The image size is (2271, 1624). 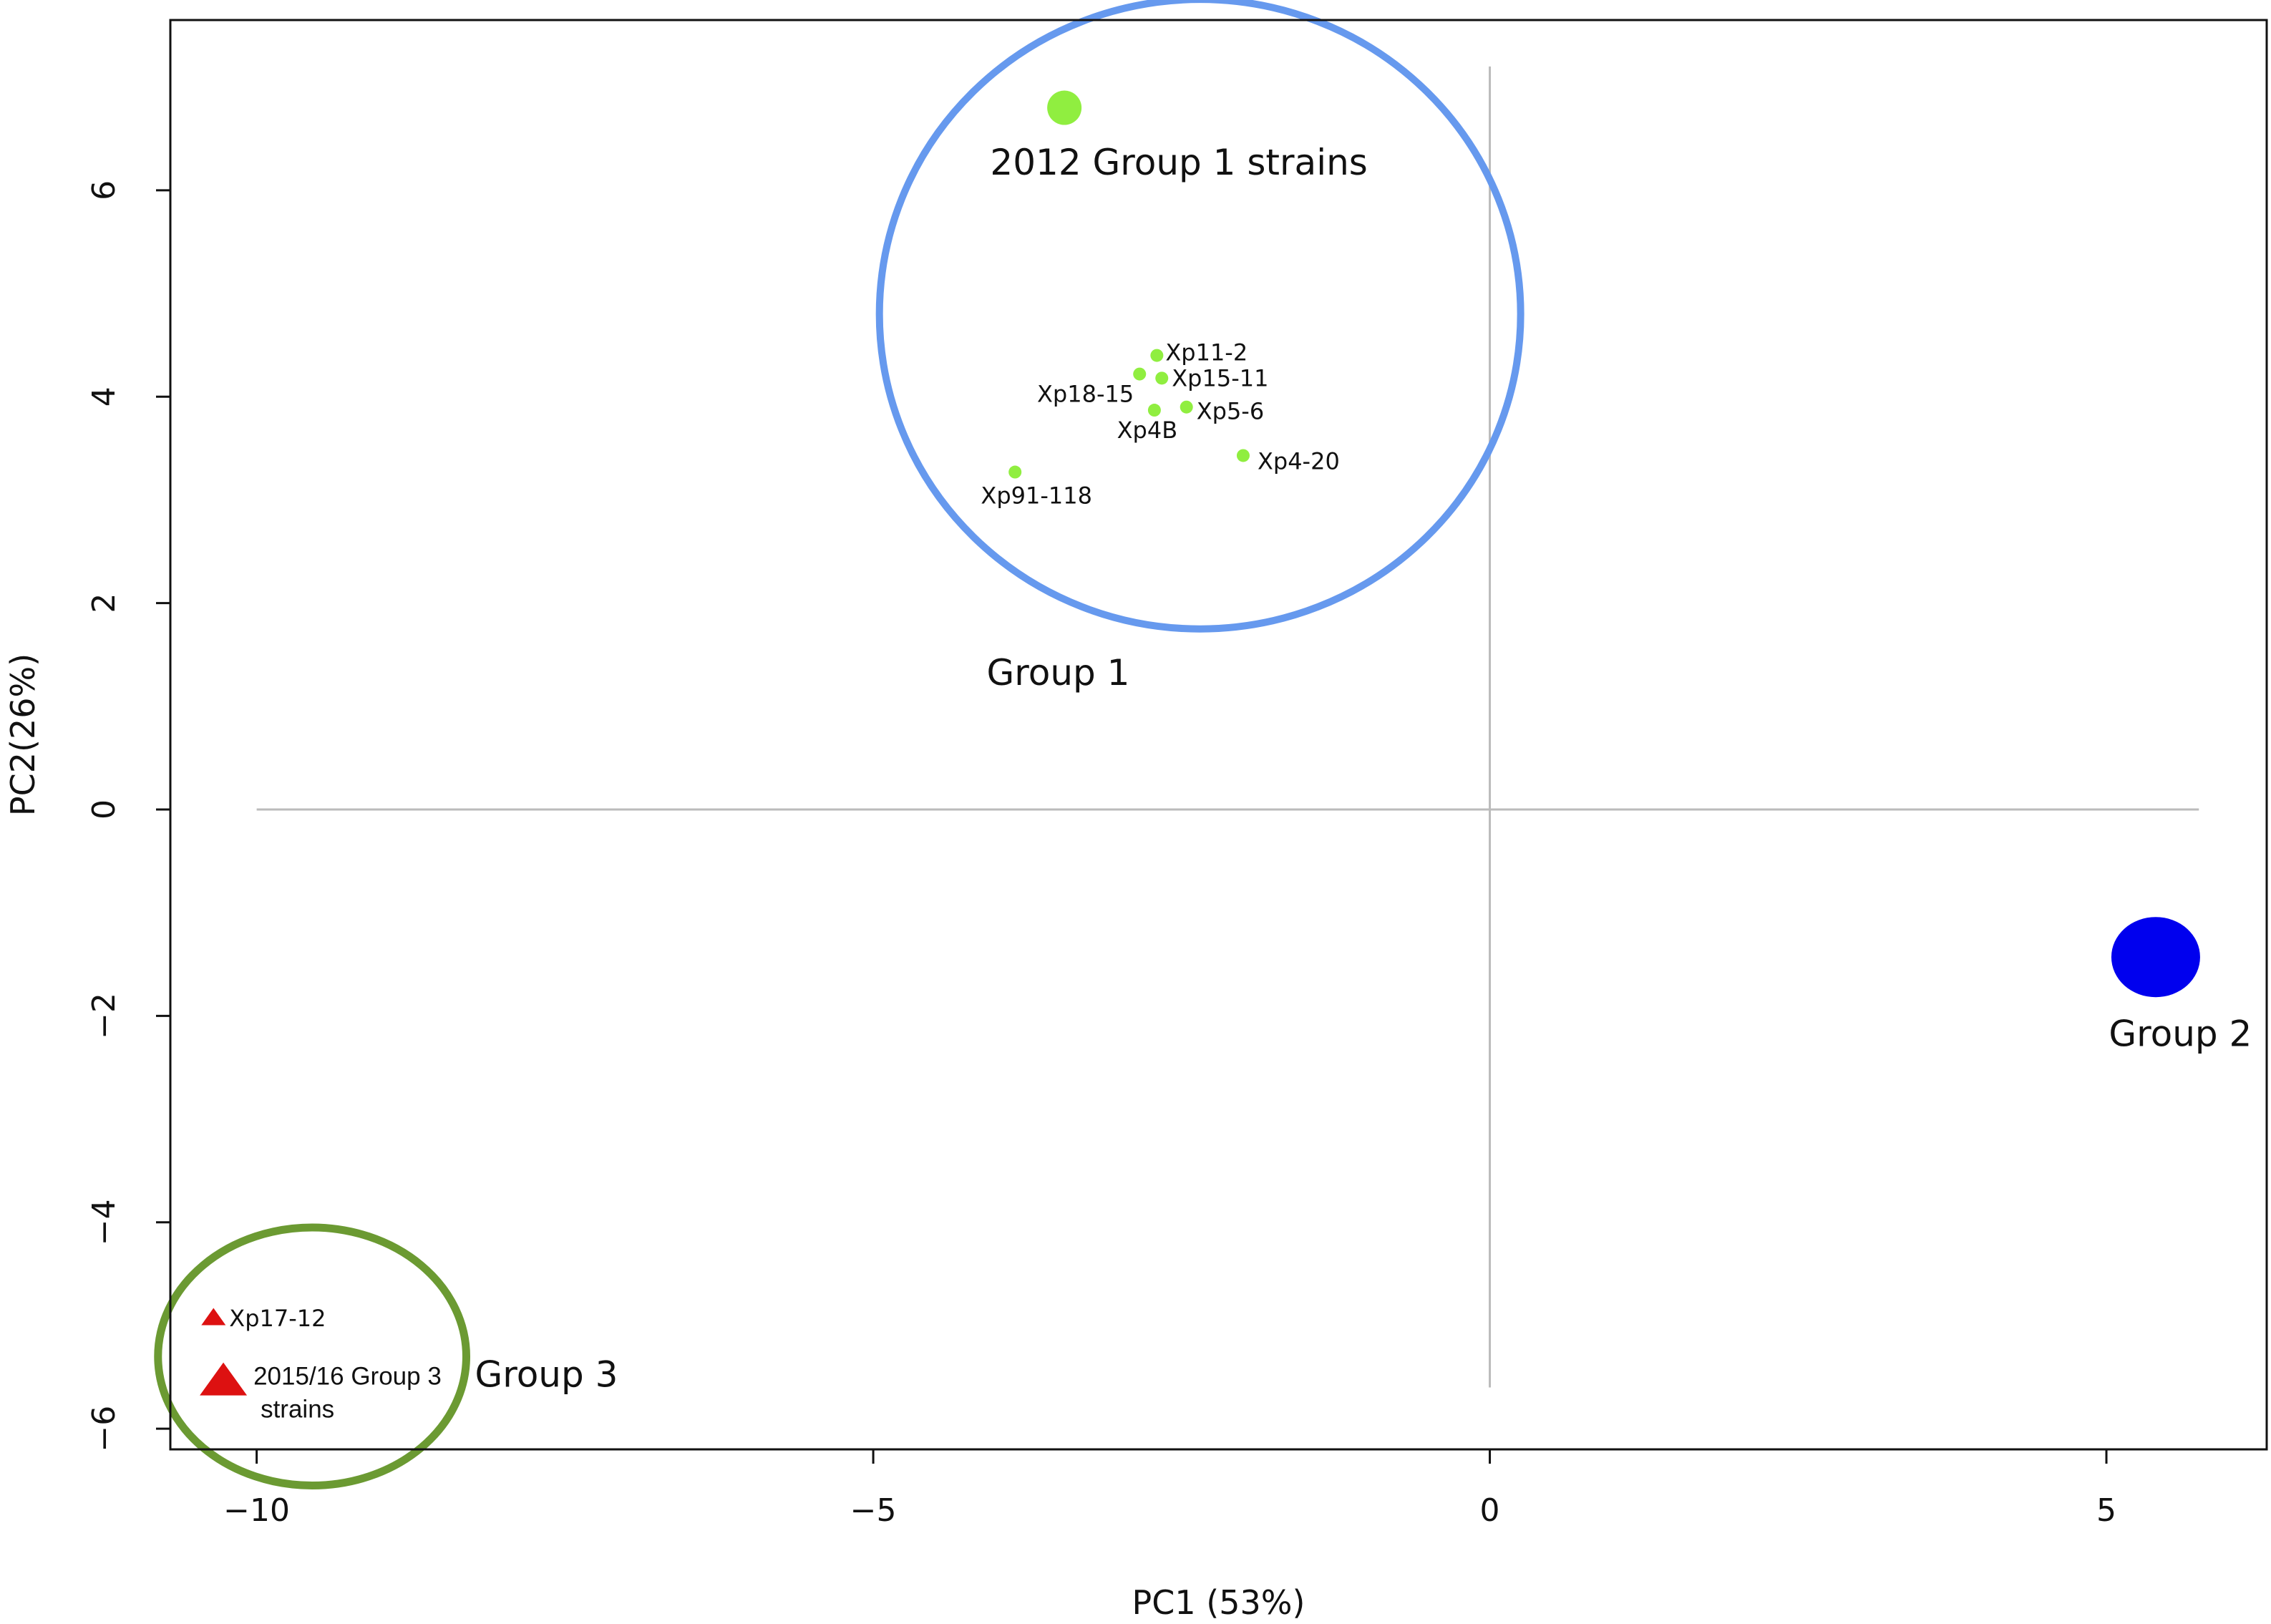 I want to click on y-axis: −6 −4 −2 0 2 4 6, so click(x=128, y=816).